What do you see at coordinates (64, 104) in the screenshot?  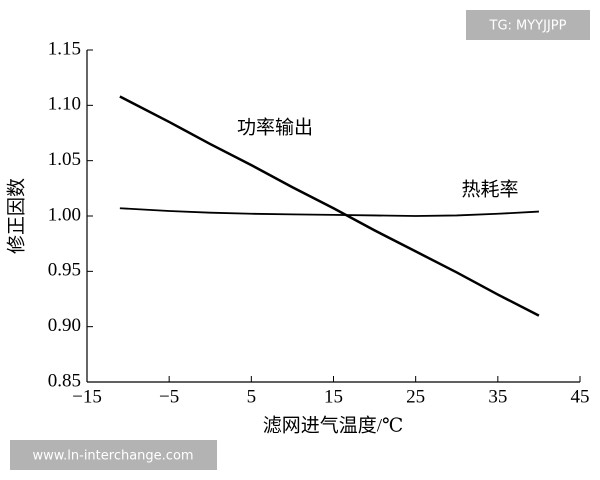 I see `y-tick-label: 1.10` at bounding box center [64, 104].